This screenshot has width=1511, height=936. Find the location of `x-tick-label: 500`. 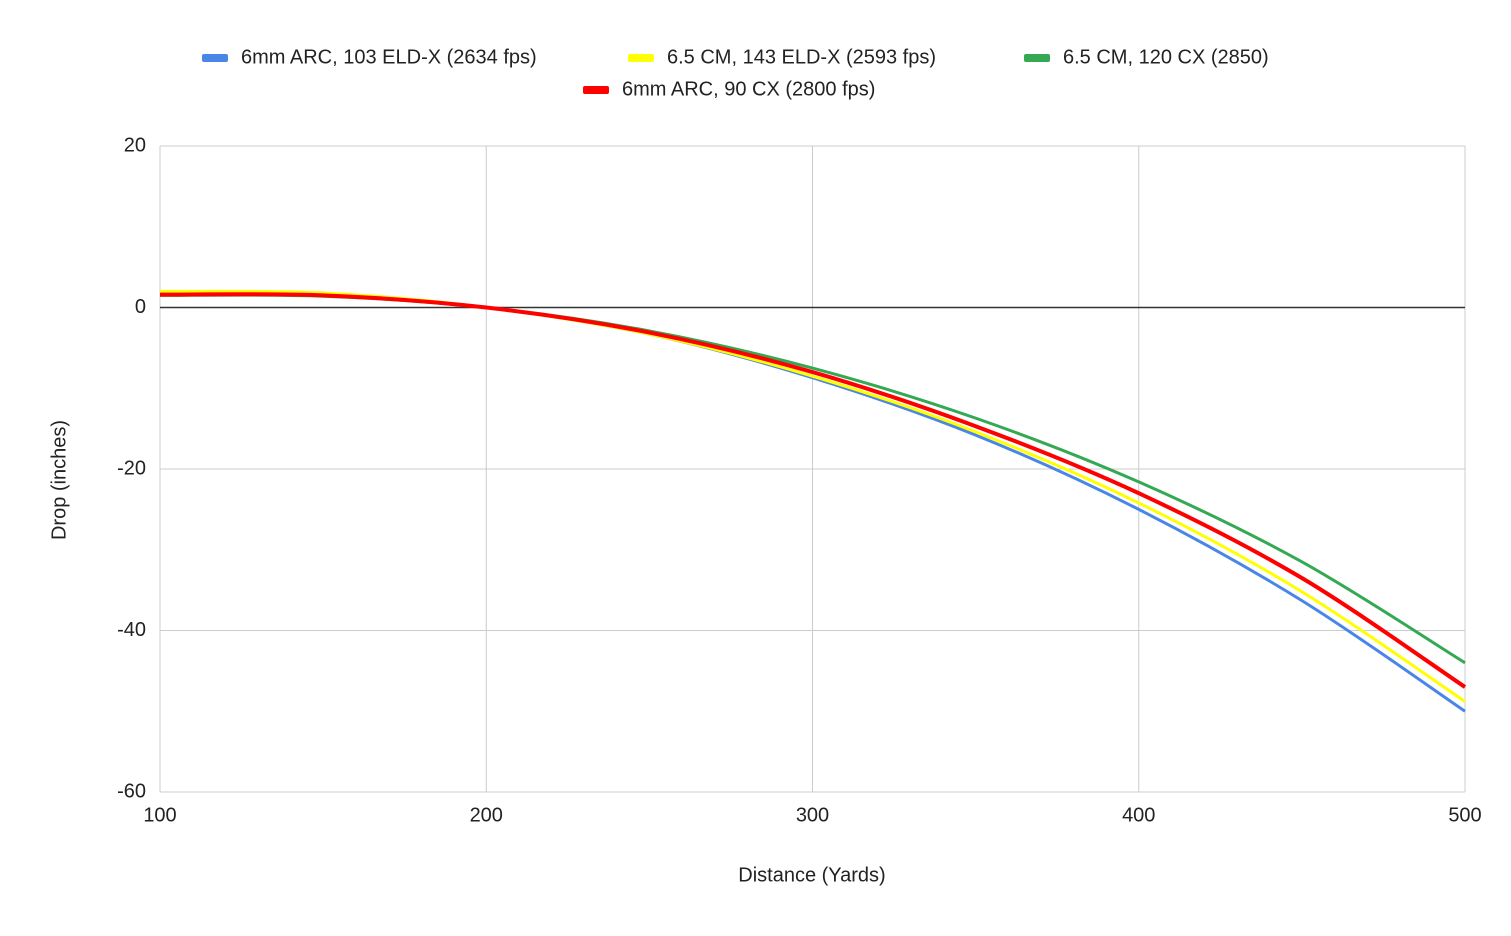

x-tick-label: 500 is located at coordinates (1464, 815).